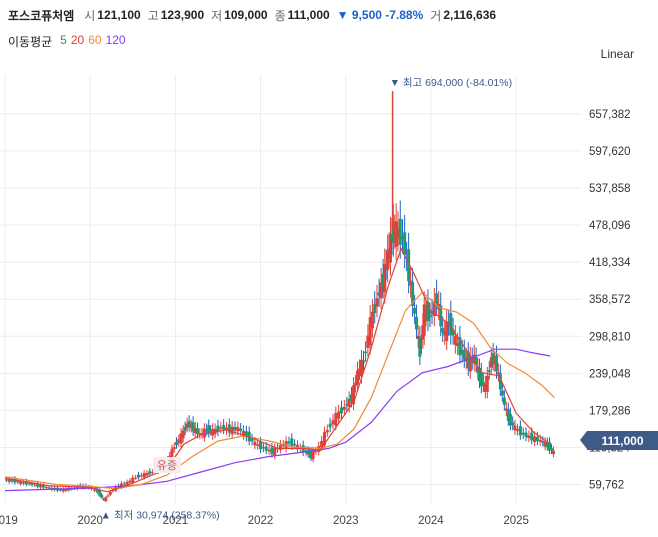 The image size is (658, 537). Describe the element at coordinates (95, 40) in the screenshot. I see `ma-60-label: 60` at that location.